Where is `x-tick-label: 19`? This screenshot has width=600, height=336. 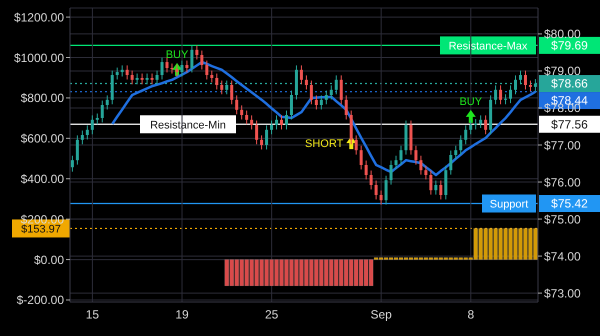 x-tick-label: 19 is located at coordinates (182, 315).